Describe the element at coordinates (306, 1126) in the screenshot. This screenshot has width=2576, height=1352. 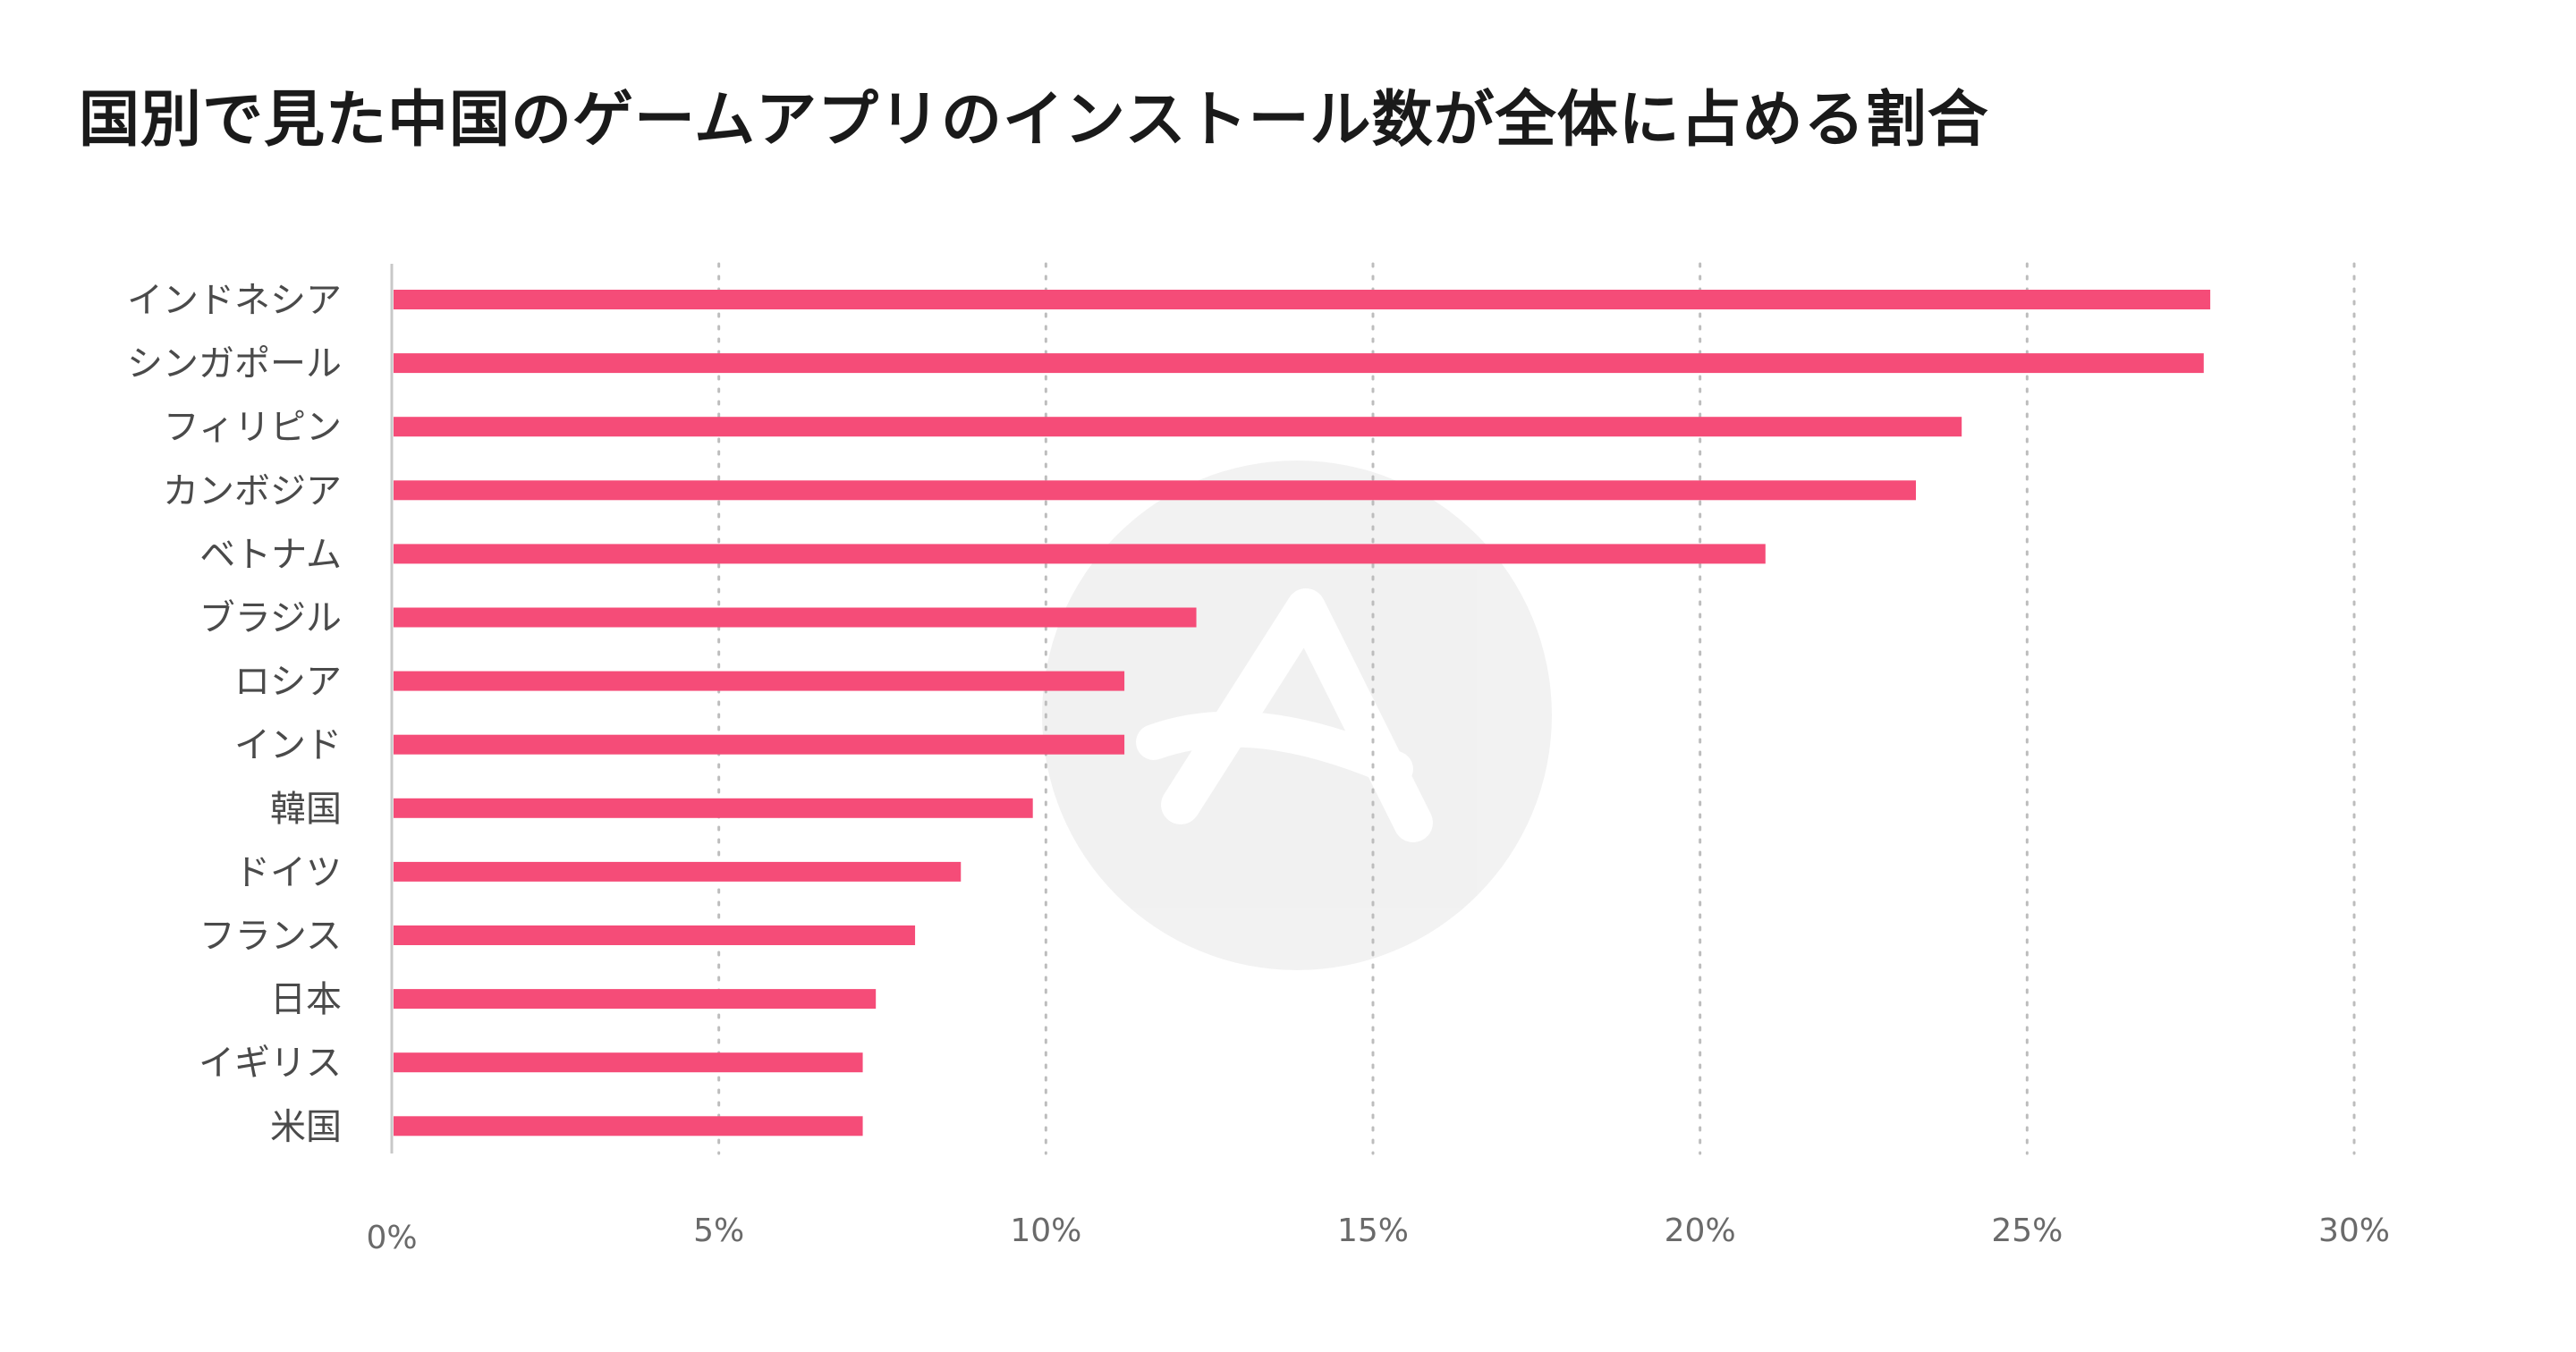
I see `category-label: 米国` at that location.